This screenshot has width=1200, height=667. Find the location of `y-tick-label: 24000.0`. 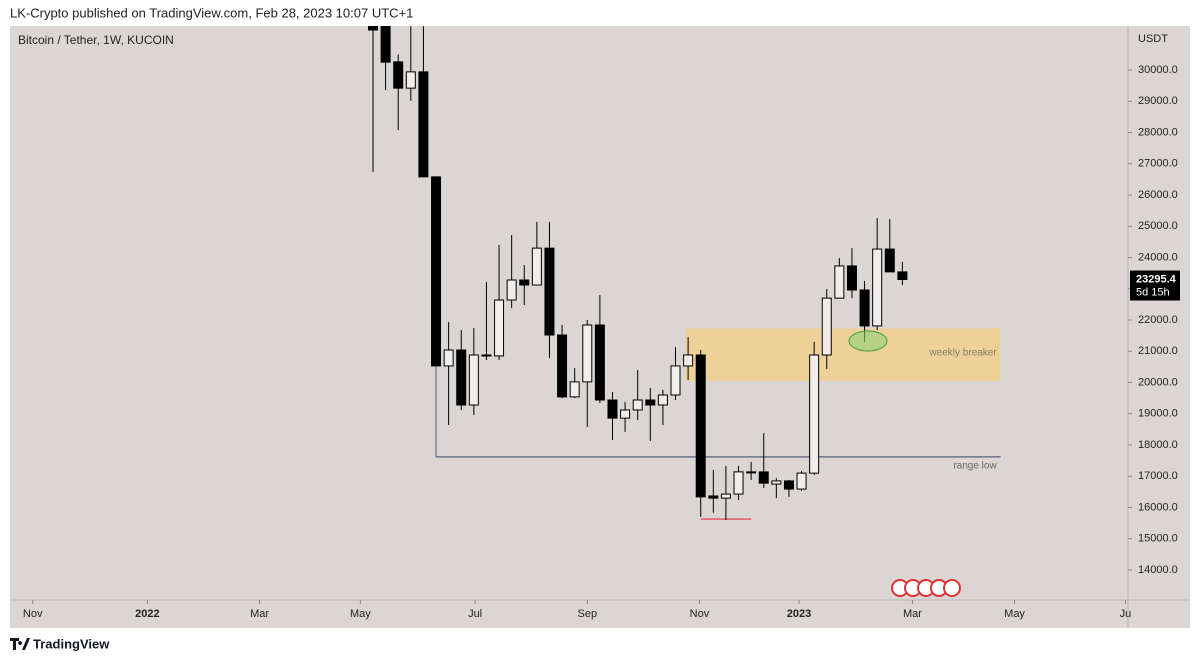

y-tick-label: 24000.0 is located at coordinates (1158, 257).